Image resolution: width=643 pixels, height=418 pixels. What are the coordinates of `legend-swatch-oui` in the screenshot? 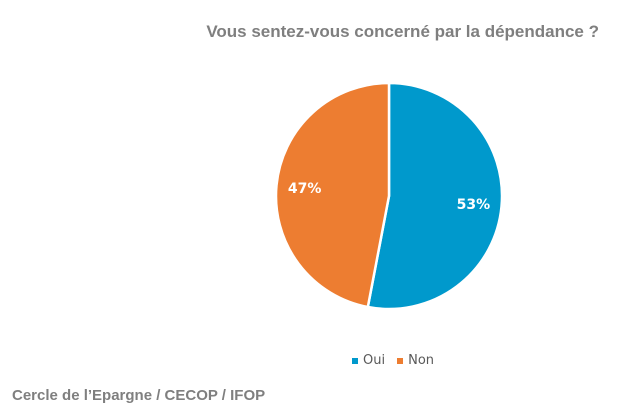 It's located at (355, 360).